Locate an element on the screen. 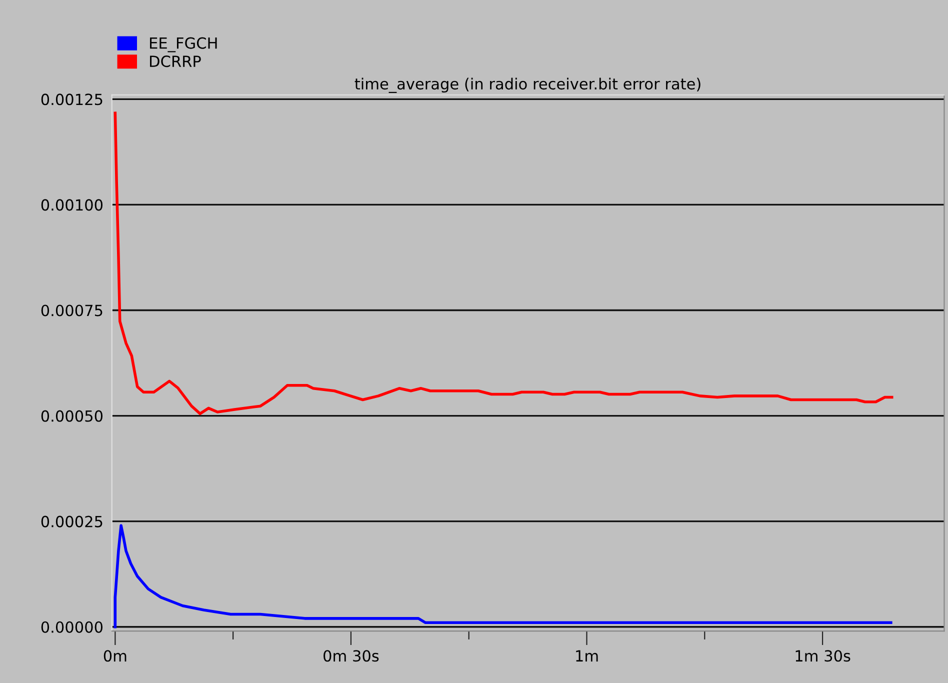 This screenshot has height=683, width=948. legend-label: DCRRP is located at coordinates (175, 62).